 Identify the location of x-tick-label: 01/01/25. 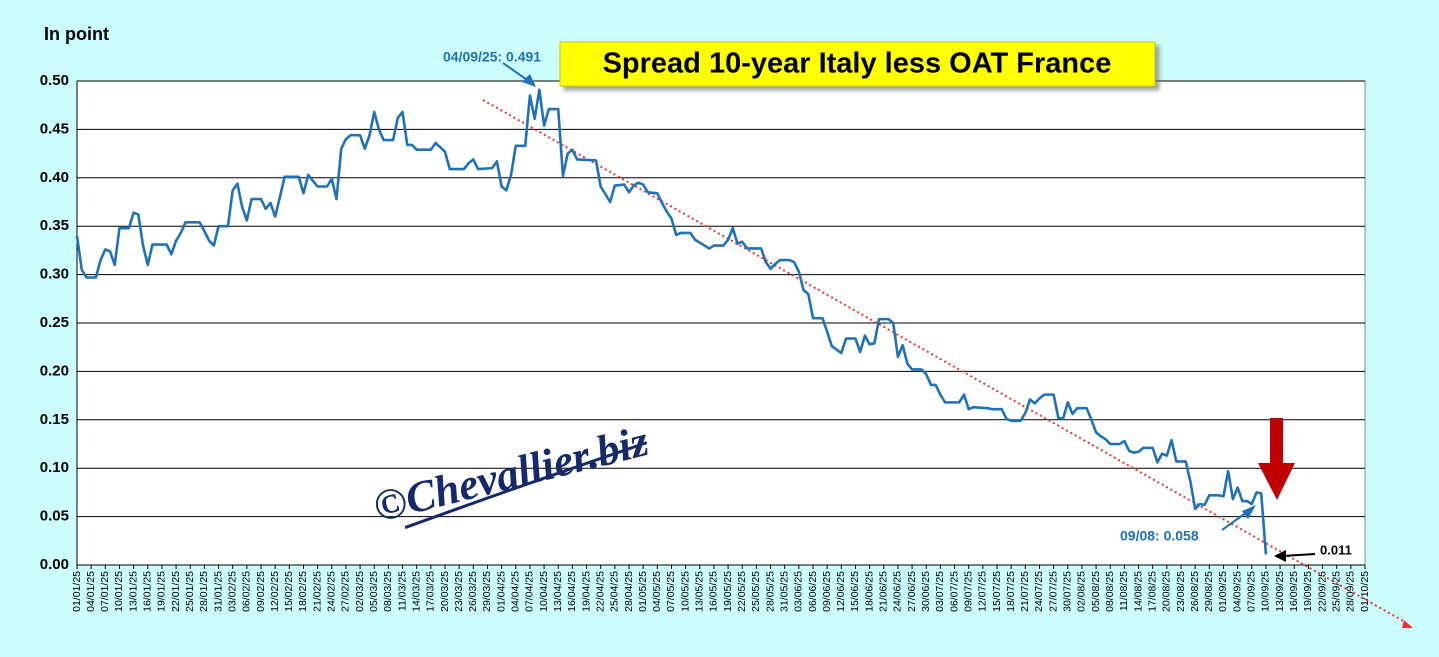
(77, 591).